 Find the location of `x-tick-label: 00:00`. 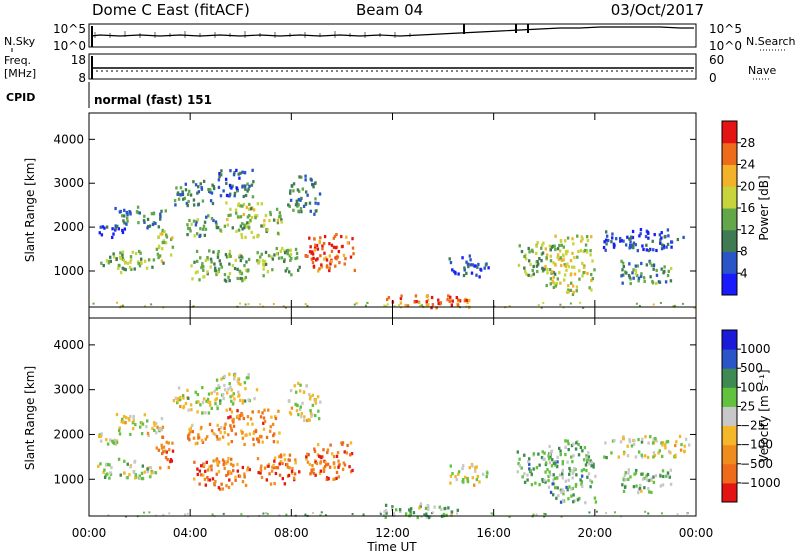

x-tick-label: 00:00 is located at coordinates (696, 533).